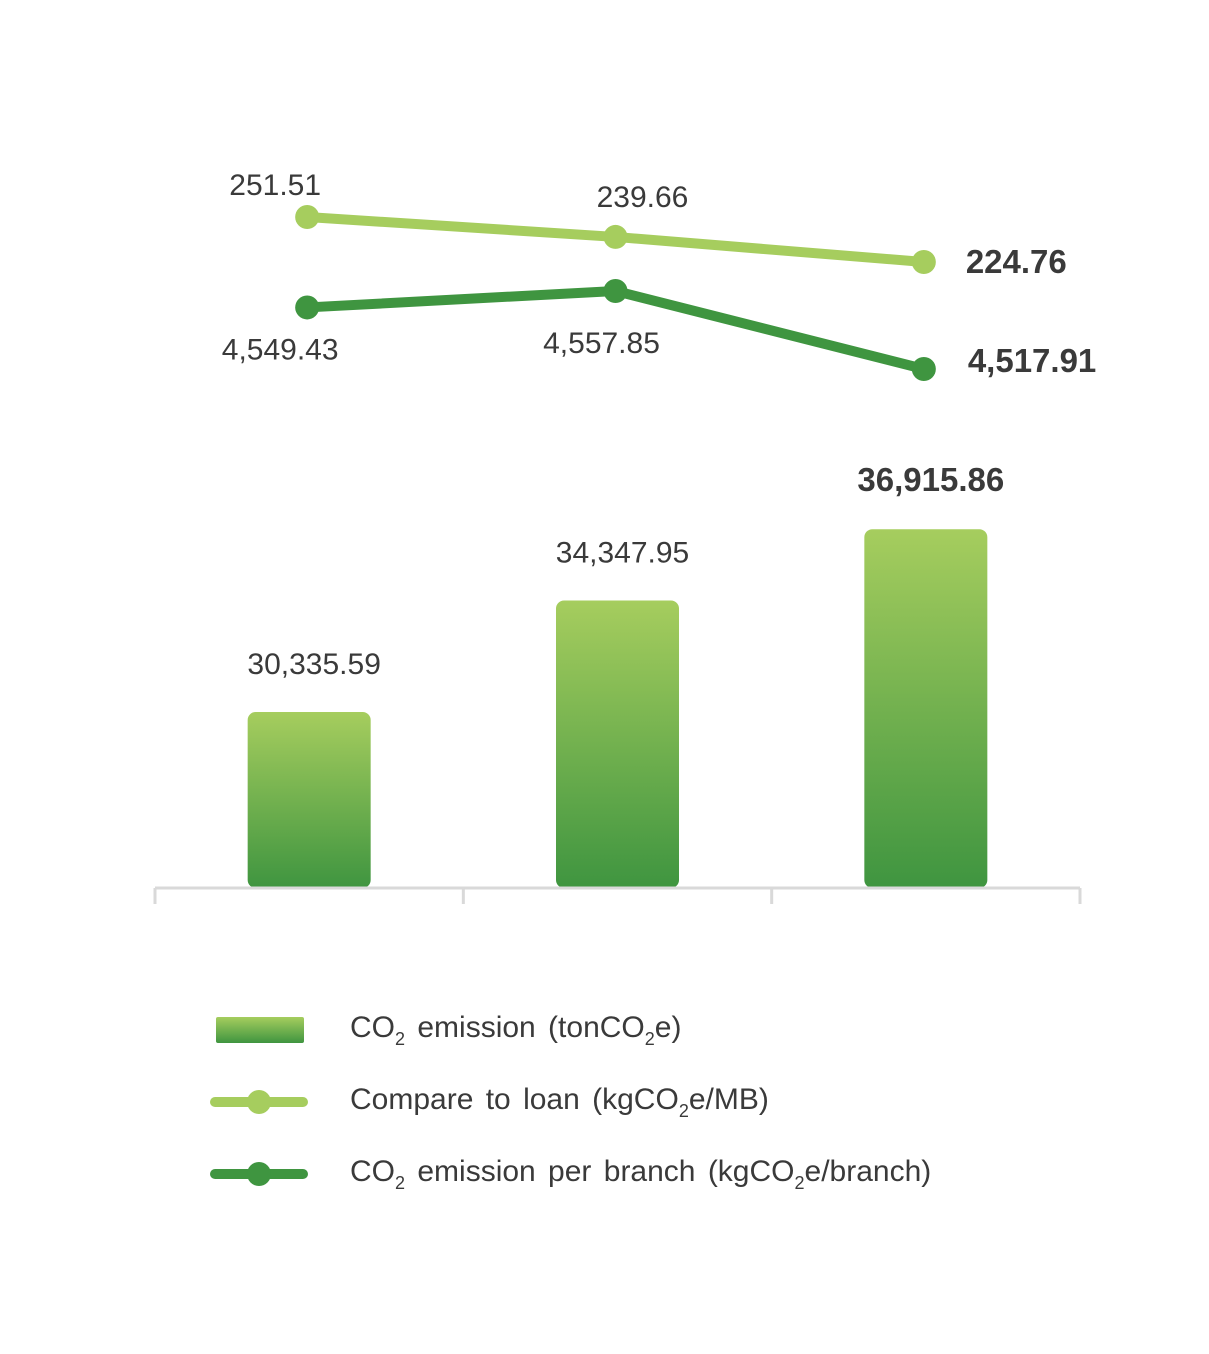 Image resolution: width=1209 pixels, height=1354 pixels. Describe the element at coordinates (1032, 360) in the screenshot. I see `branch-value-label-3: 4,517.91` at that location.